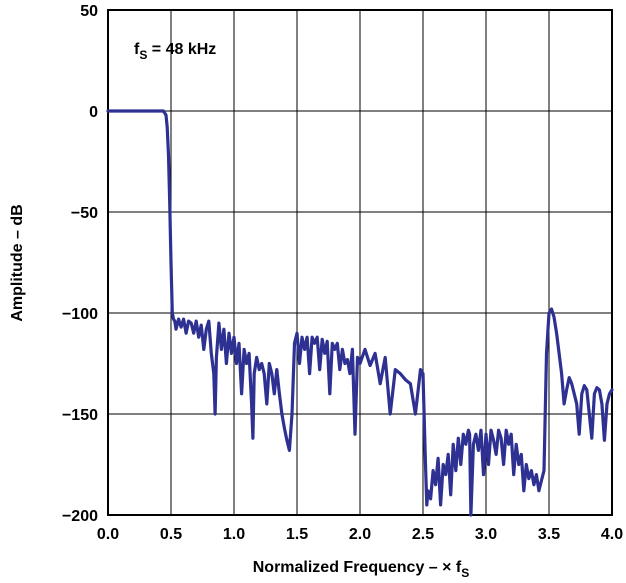 The height and width of the screenshot is (583, 626). Describe the element at coordinates (108, 534) in the screenshot. I see `x-tick-label: 0.0` at that location.